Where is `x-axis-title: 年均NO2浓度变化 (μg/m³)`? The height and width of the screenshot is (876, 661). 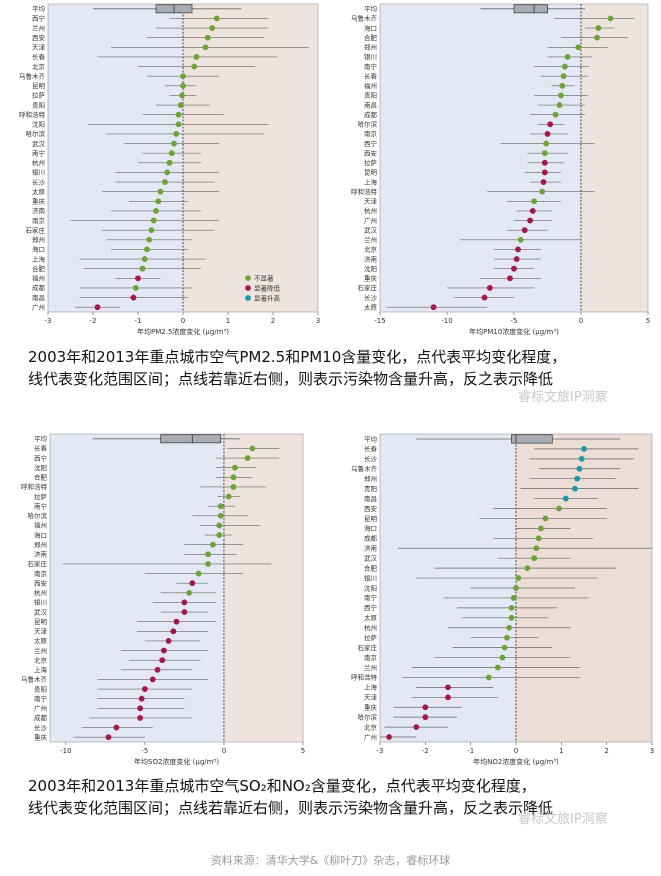 x-axis-title: 年均NO2浓度变化 (μg/m³) is located at coordinates (516, 761).